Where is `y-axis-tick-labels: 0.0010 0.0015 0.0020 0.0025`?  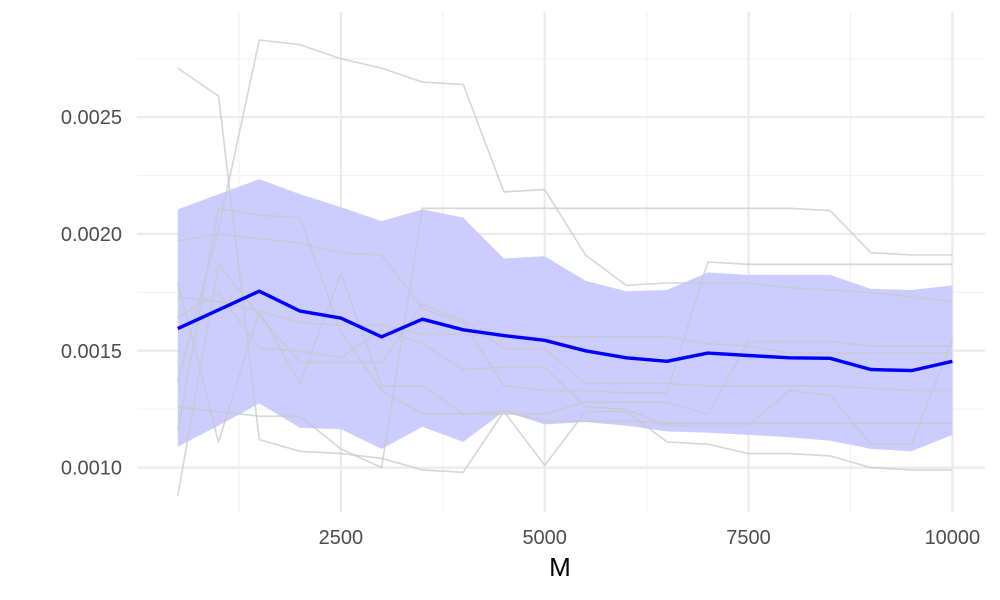
y-axis-tick-labels: 0.0010 0.0015 0.0020 0.0025 is located at coordinates (91, 293).